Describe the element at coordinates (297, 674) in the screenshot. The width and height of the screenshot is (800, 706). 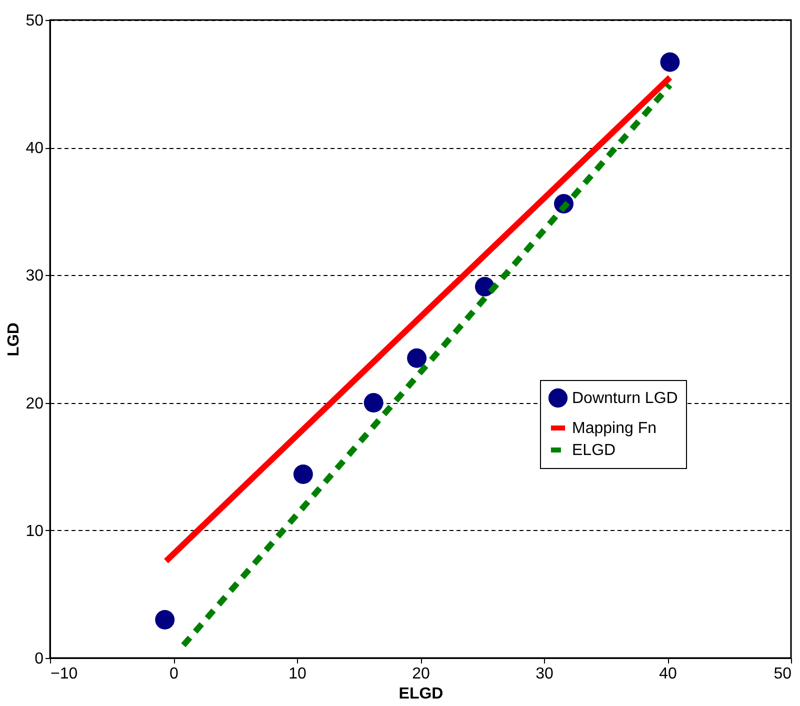
I see `x-tick-label: 10` at that location.